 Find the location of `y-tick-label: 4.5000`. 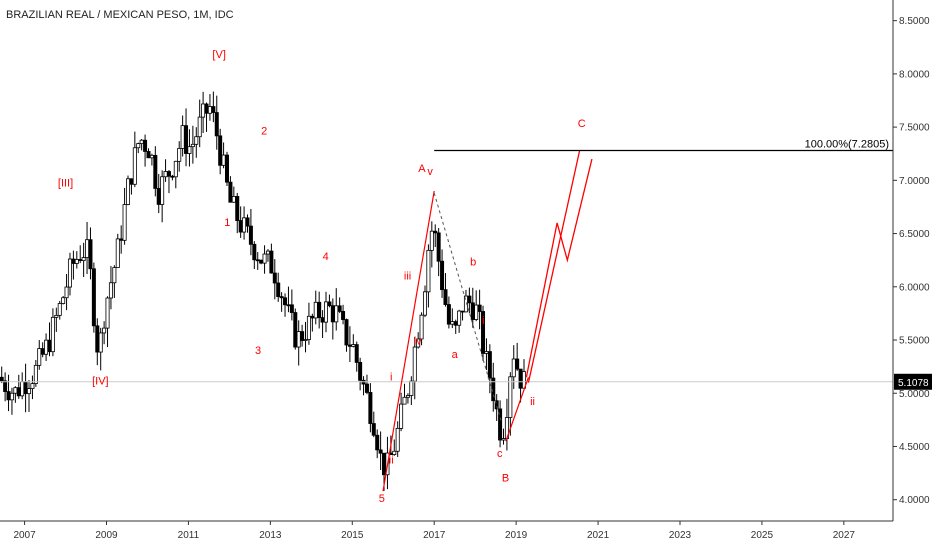

y-tick-label: 4.5000 is located at coordinates (914, 447).